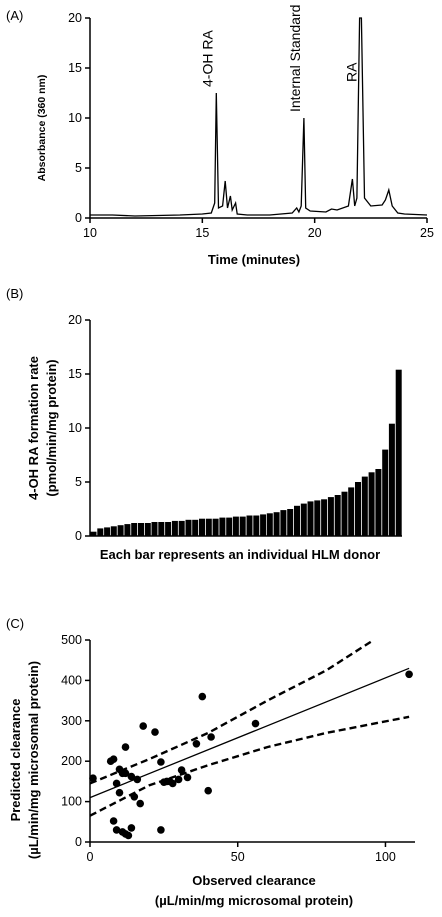  Describe the element at coordinates (315, 233) in the screenshot. I see `panel-a-x-tick-label: 20` at that location.